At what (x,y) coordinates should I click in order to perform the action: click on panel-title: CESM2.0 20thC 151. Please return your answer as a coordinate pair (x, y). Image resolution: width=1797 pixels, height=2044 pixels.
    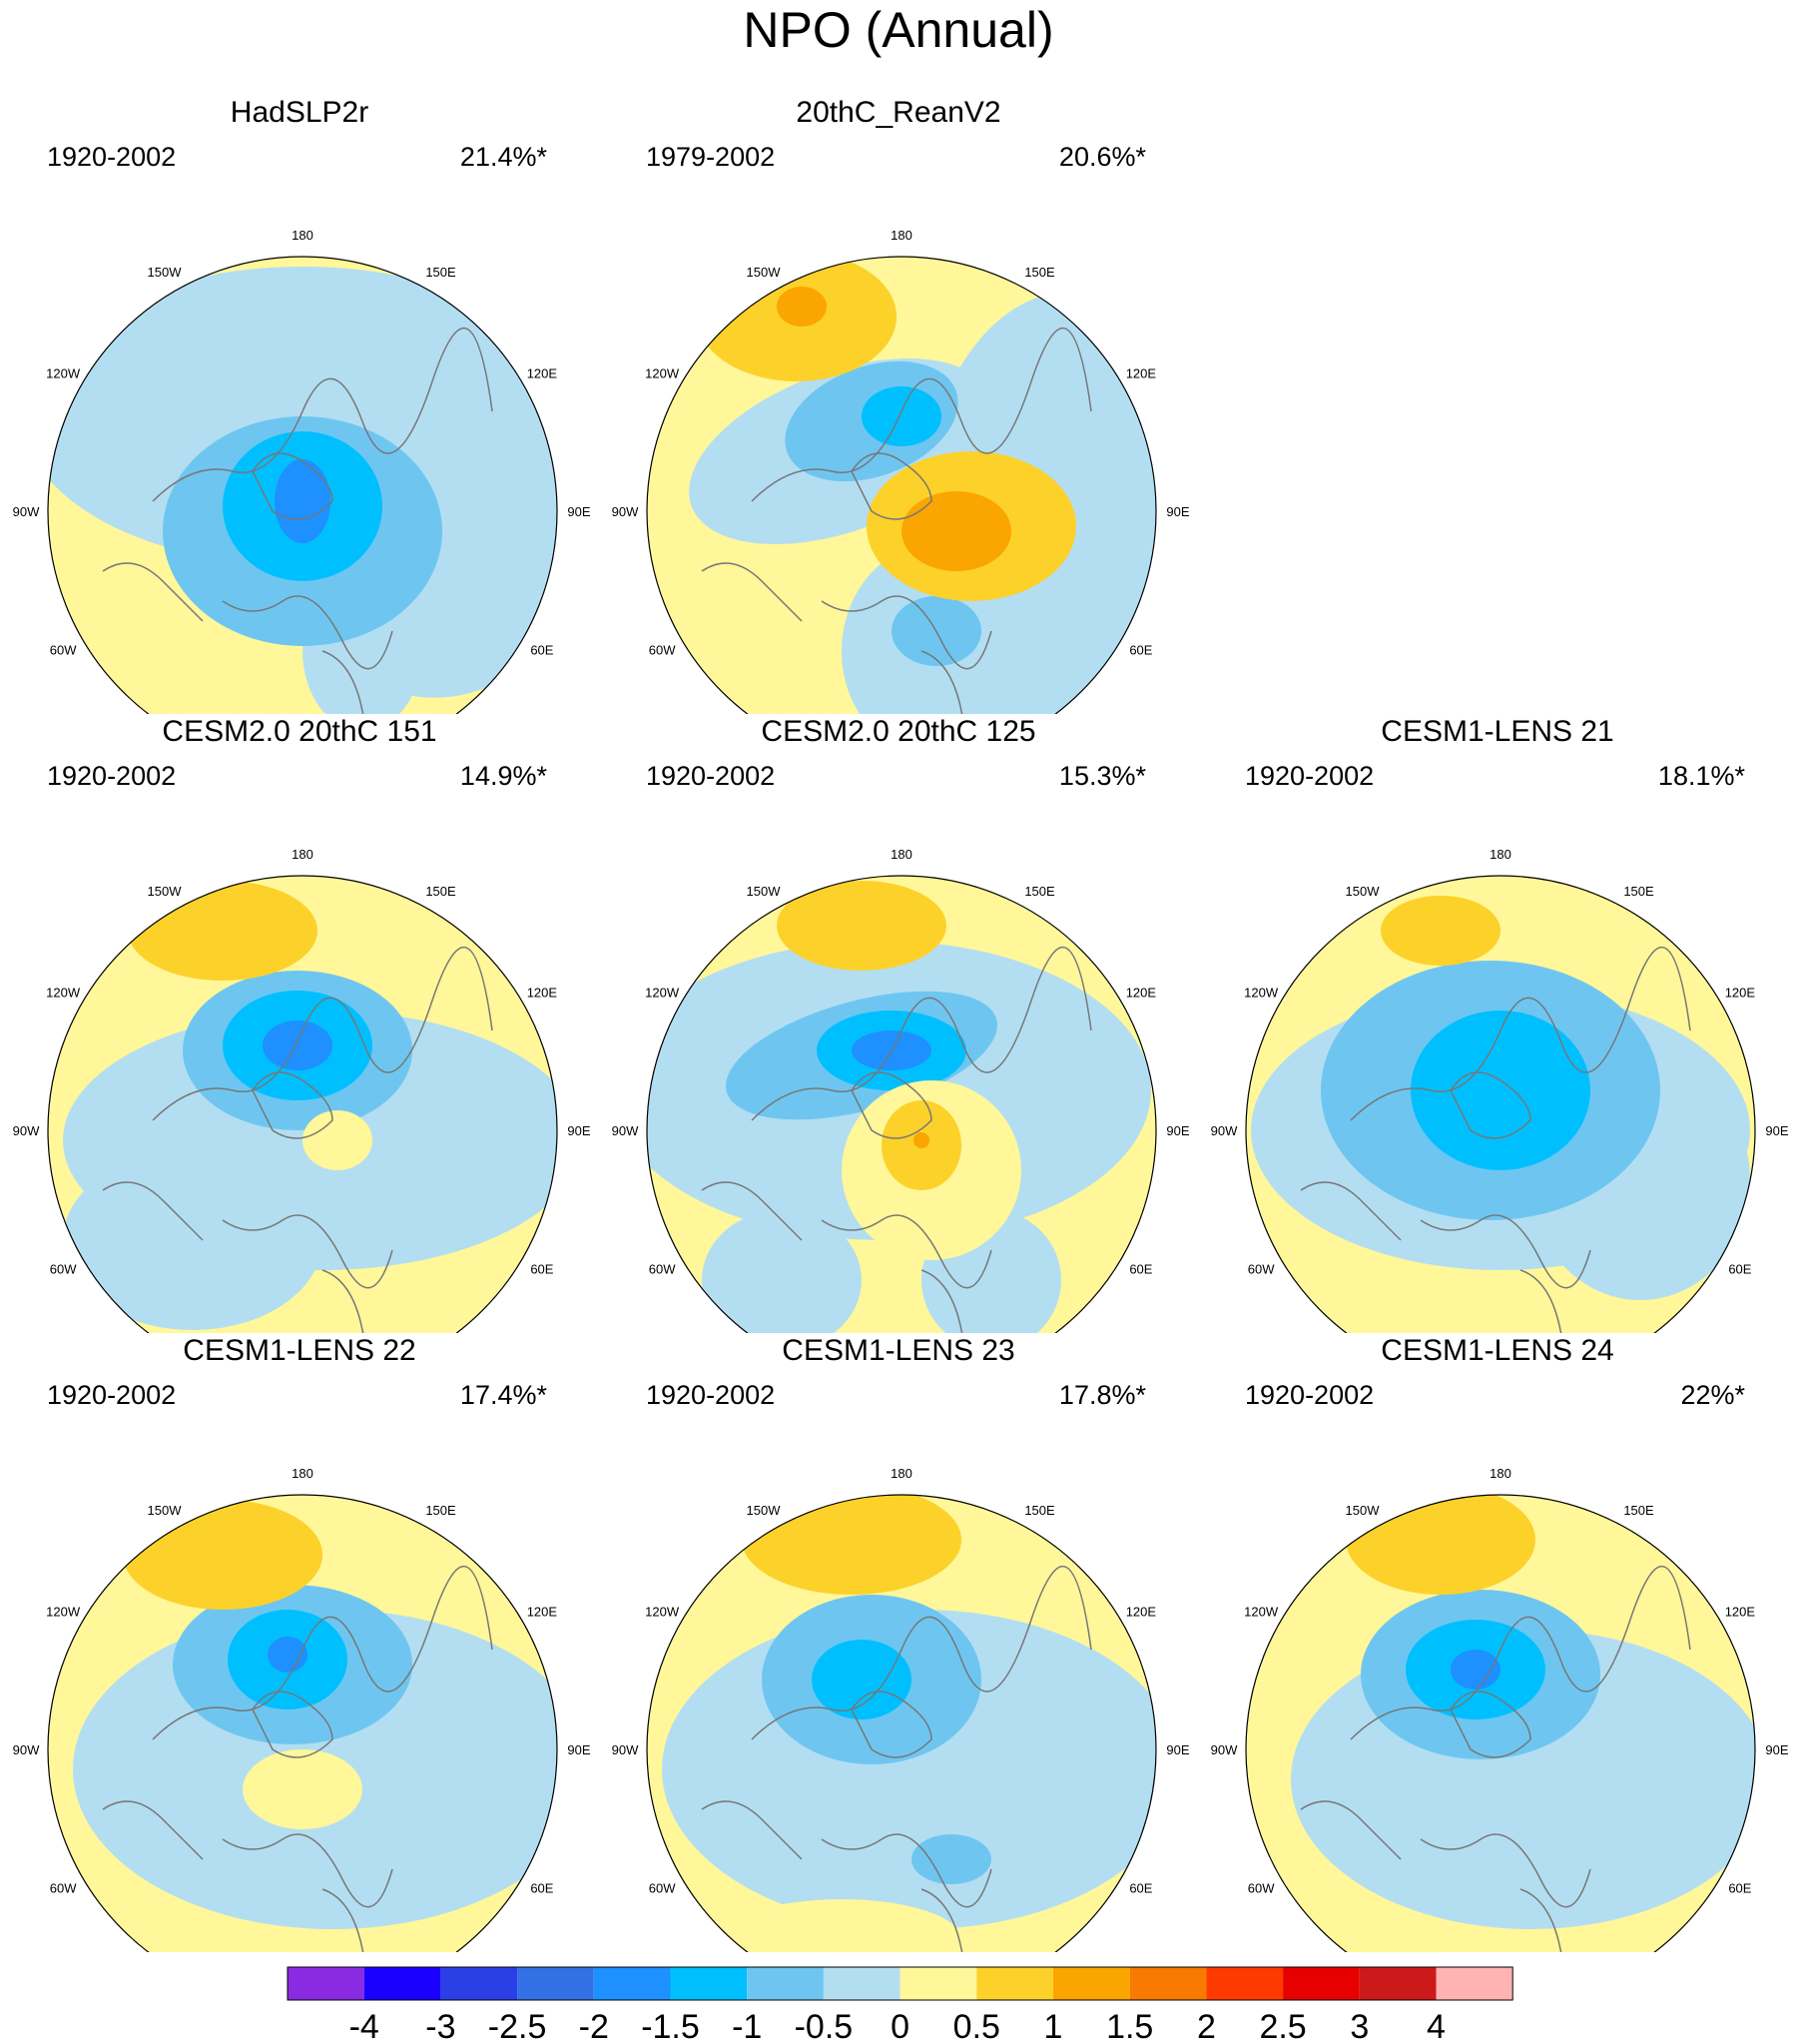
    Looking at the image, I should click on (299, 731).